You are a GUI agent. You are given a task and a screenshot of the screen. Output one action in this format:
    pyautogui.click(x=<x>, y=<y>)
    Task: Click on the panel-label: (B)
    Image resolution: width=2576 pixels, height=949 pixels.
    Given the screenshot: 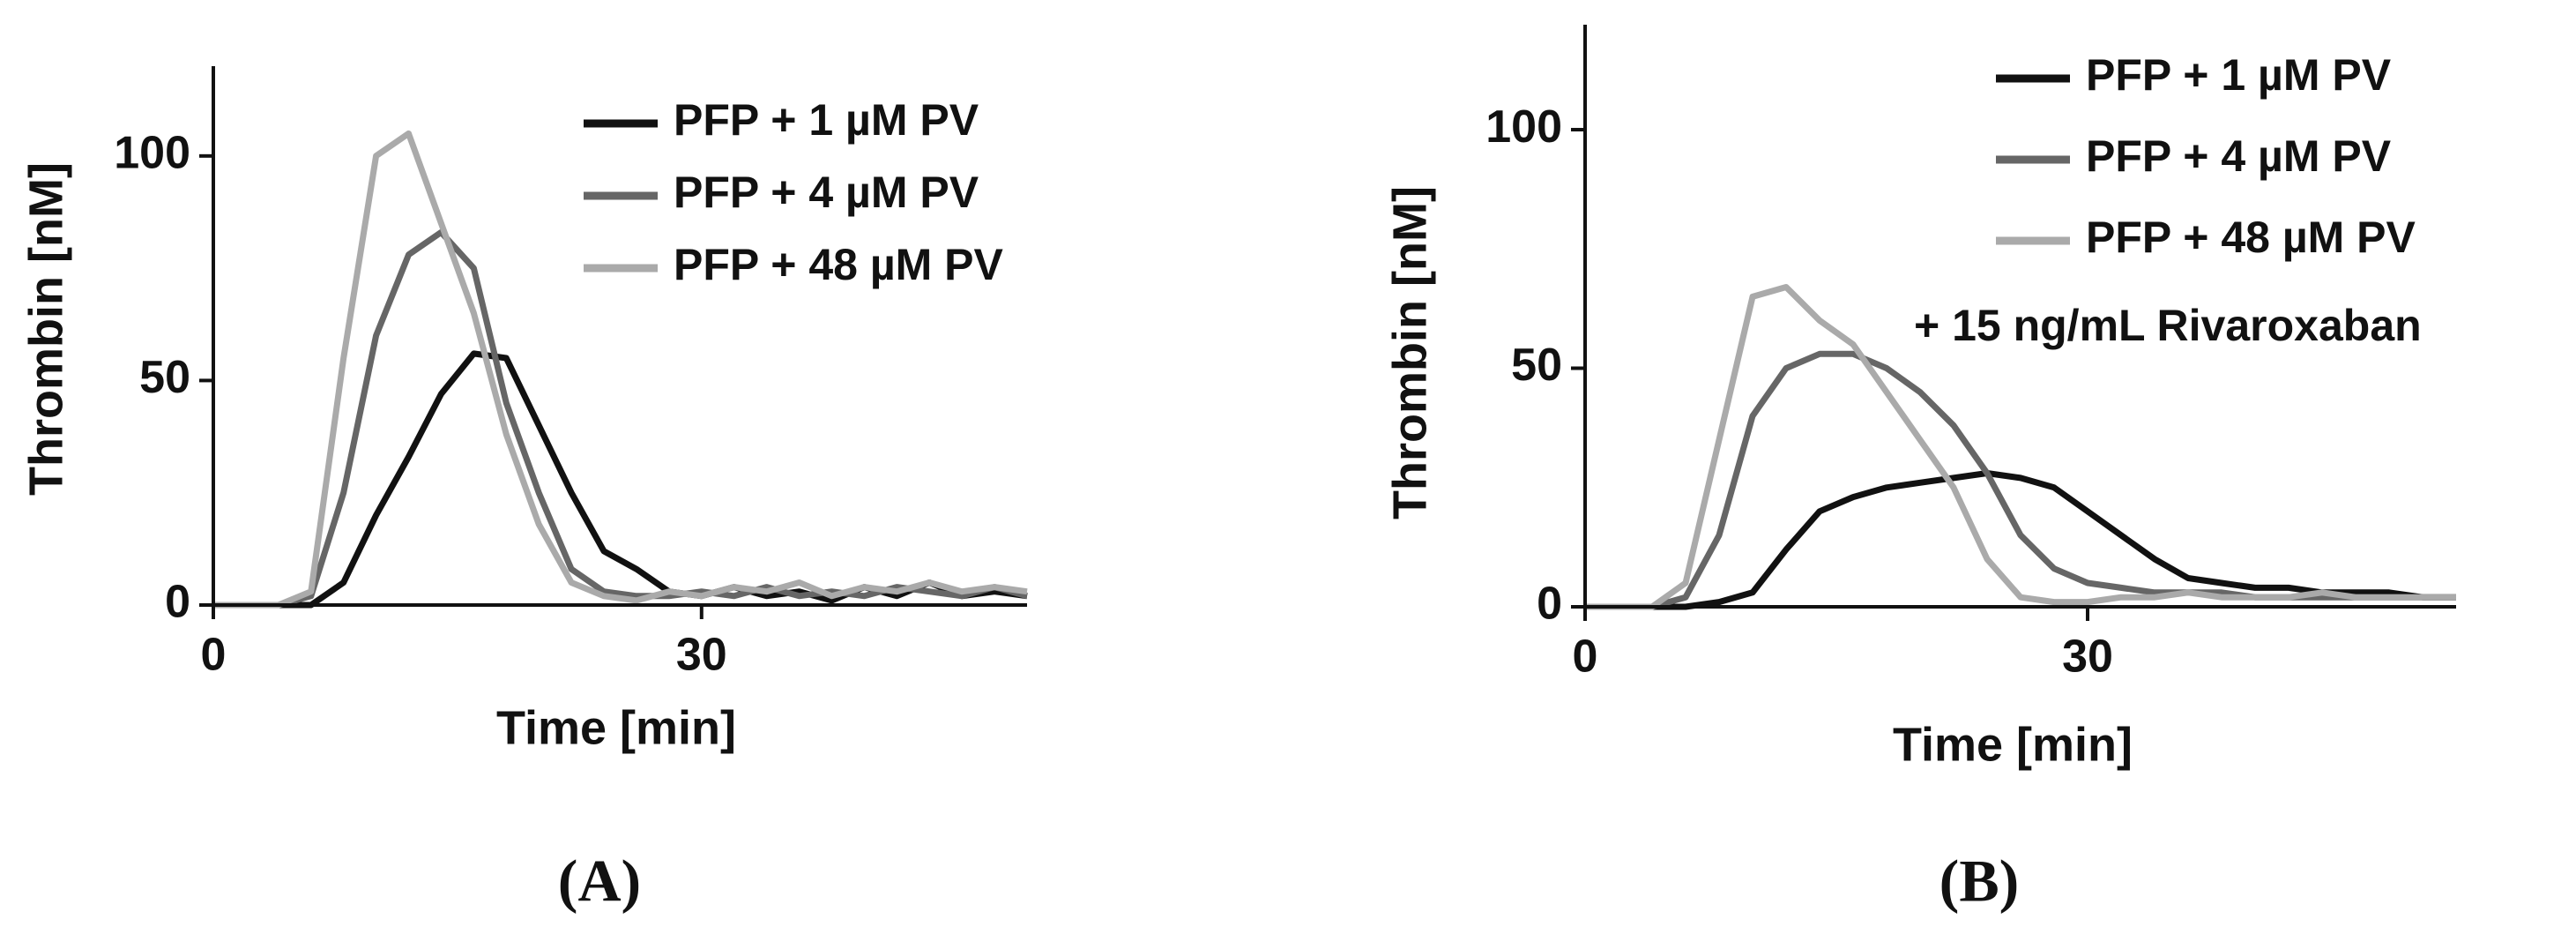 What is the action you would take?
    pyautogui.click(x=1980, y=881)
    